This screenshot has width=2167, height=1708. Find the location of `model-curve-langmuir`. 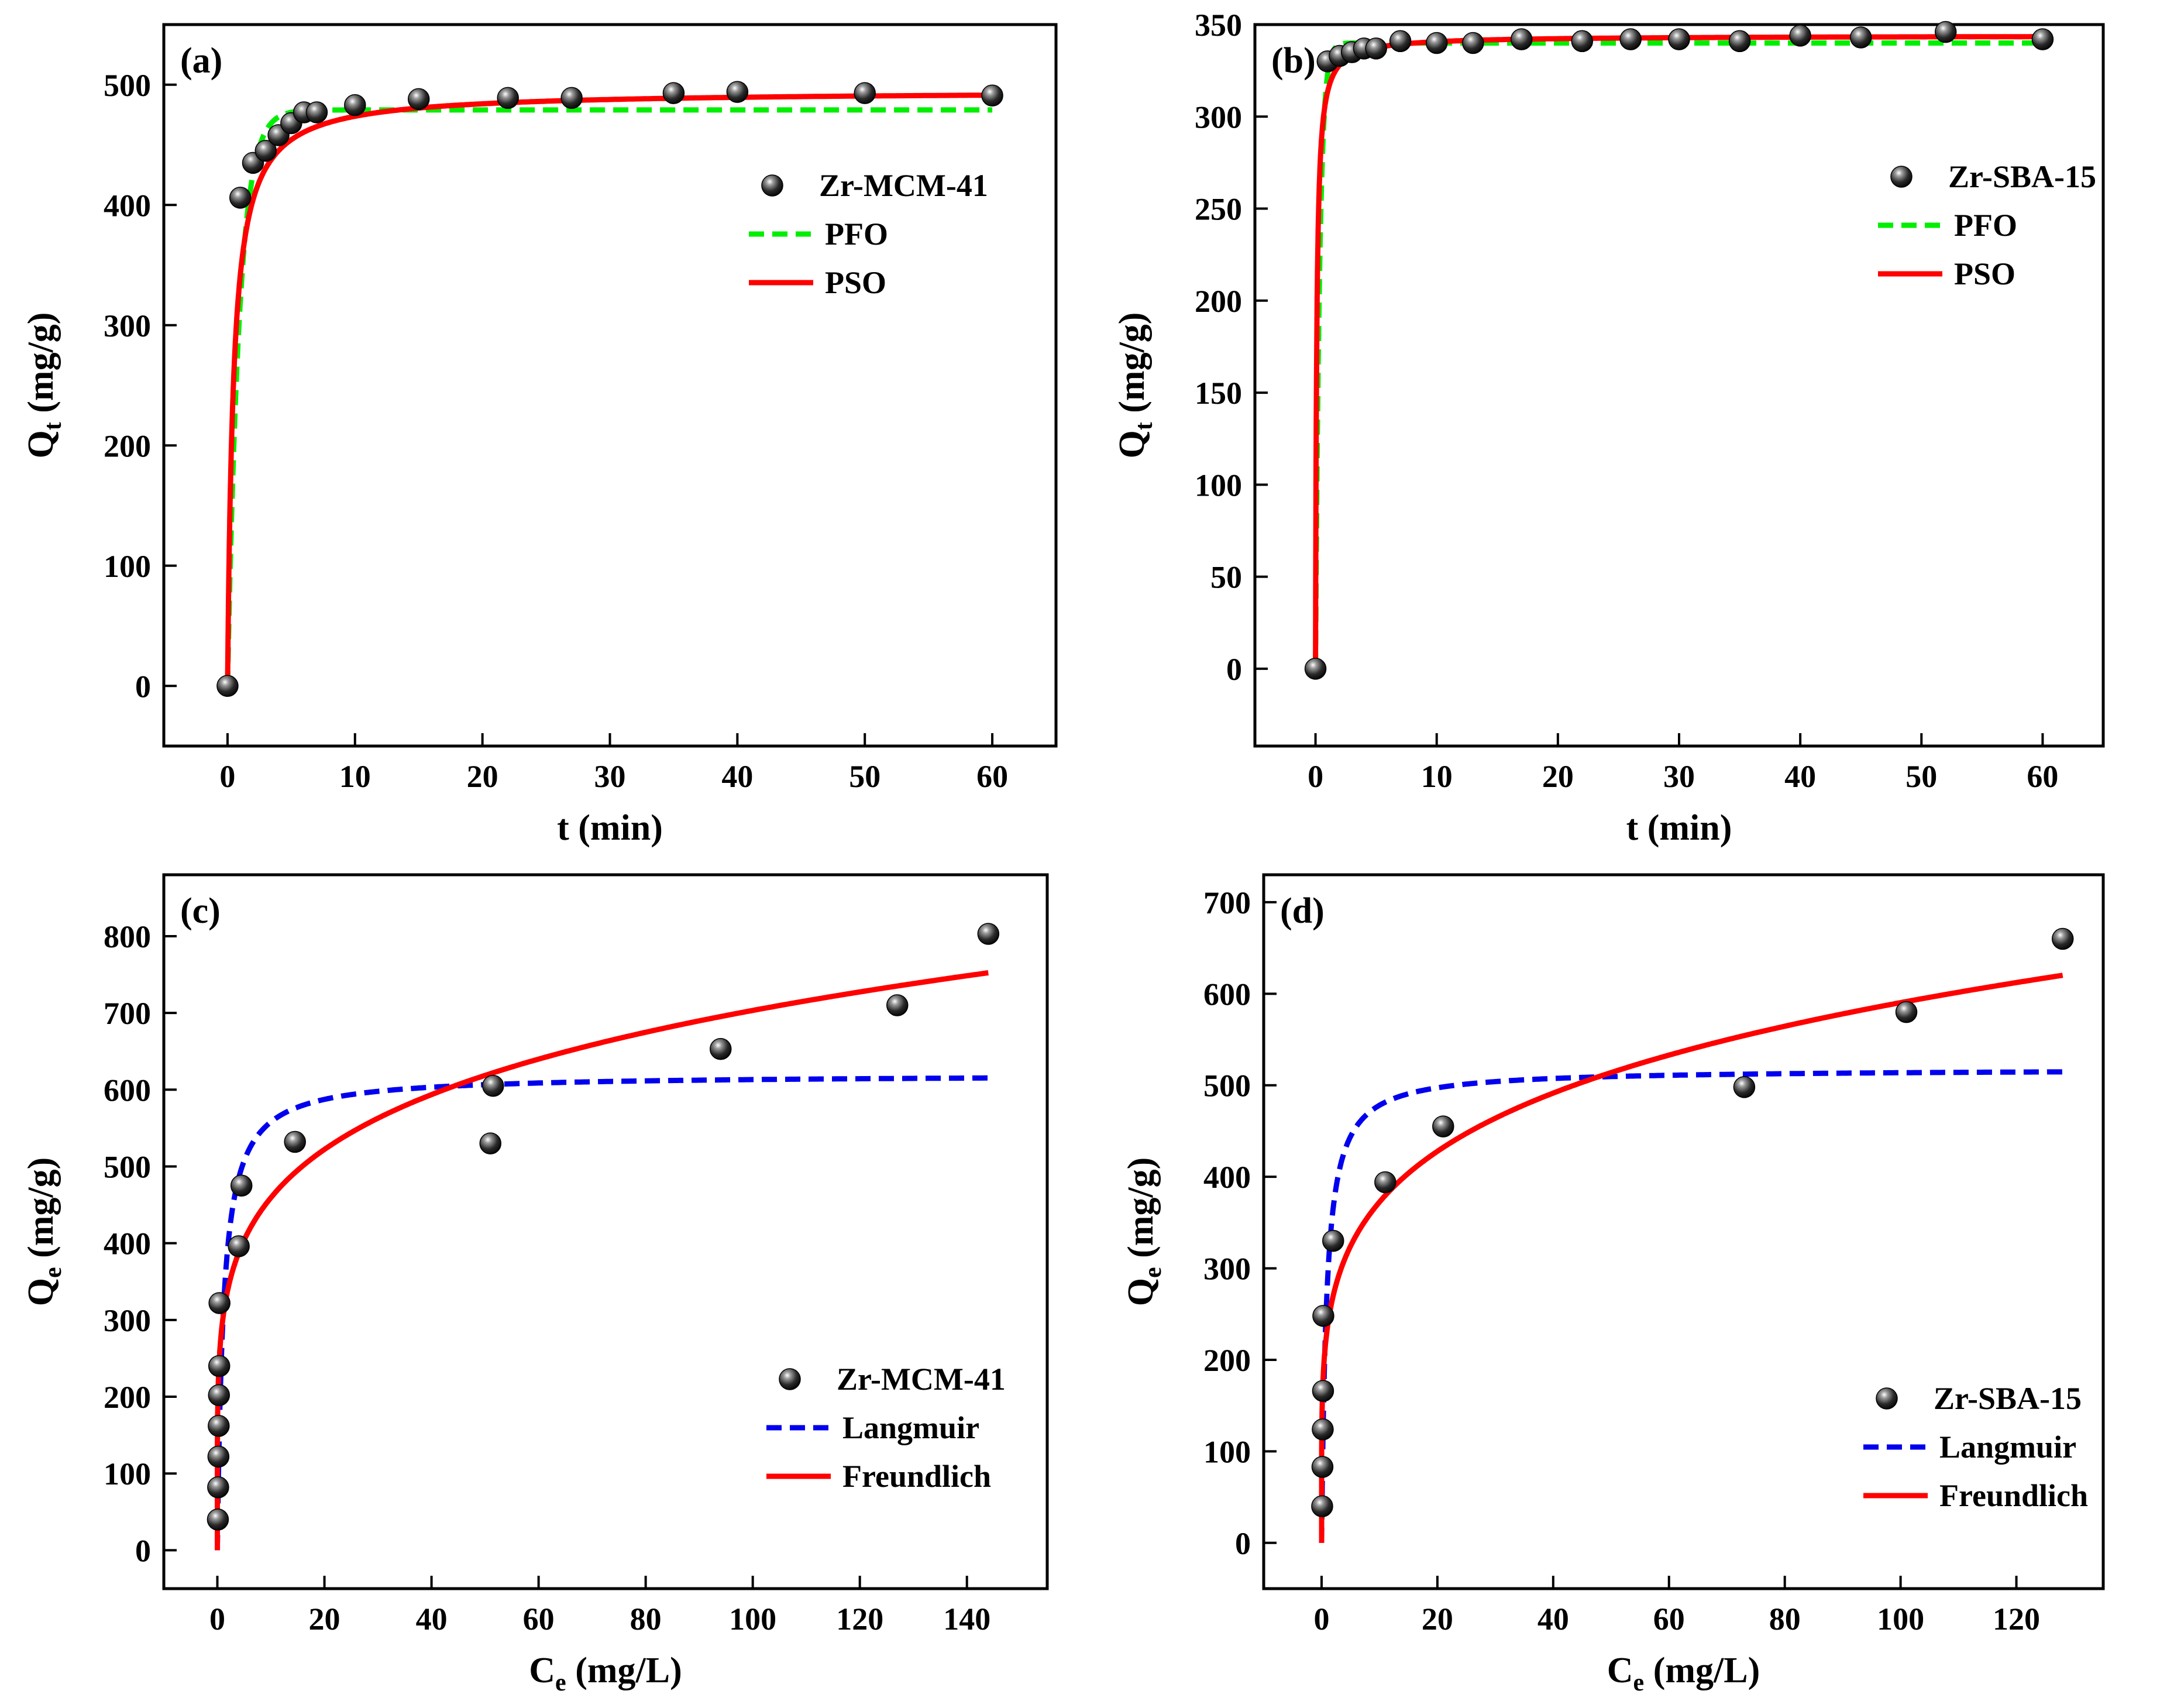

model-curve-langmuir is located at coordinates (602, 1313).